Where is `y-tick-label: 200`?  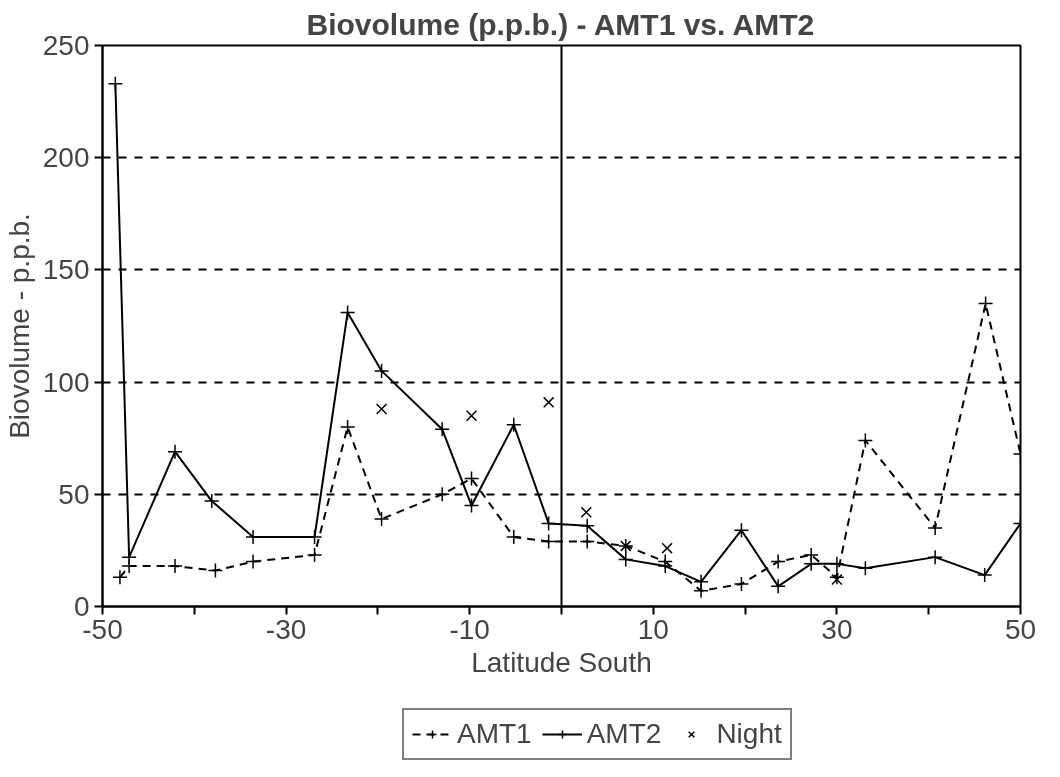
y-tick-label: 200 is located at coordinates (66, 158).